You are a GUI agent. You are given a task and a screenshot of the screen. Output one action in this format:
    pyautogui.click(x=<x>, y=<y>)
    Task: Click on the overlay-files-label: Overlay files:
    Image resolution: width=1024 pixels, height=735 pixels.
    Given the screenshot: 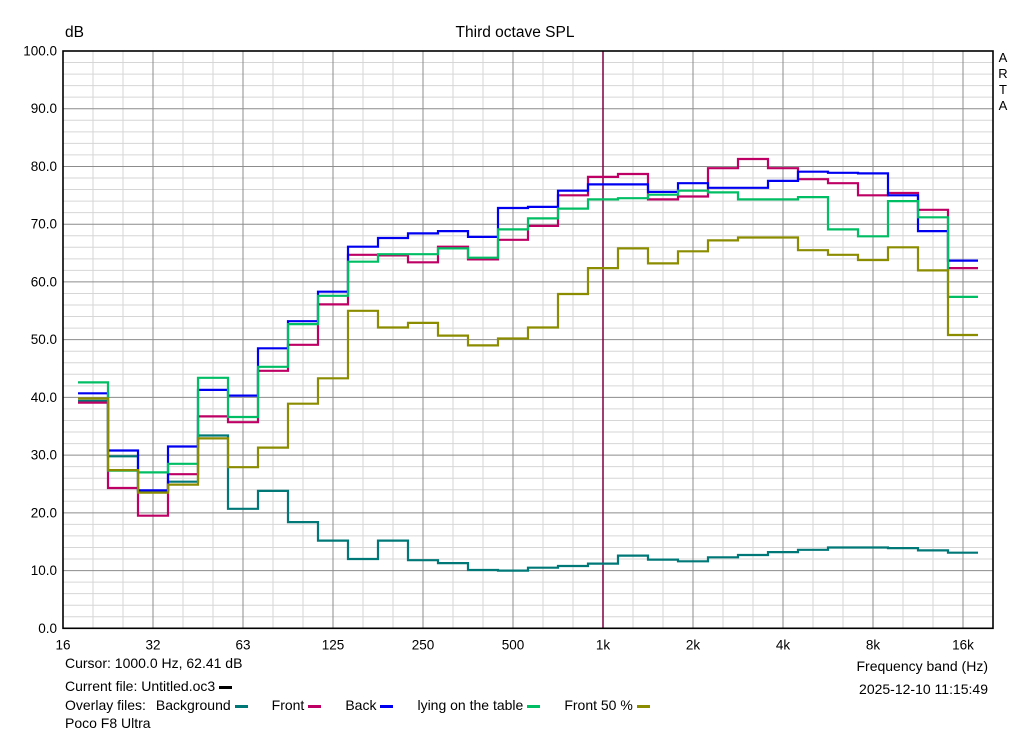 What is the action you would take?
    pyautogui.click(x=105, y=705)
    